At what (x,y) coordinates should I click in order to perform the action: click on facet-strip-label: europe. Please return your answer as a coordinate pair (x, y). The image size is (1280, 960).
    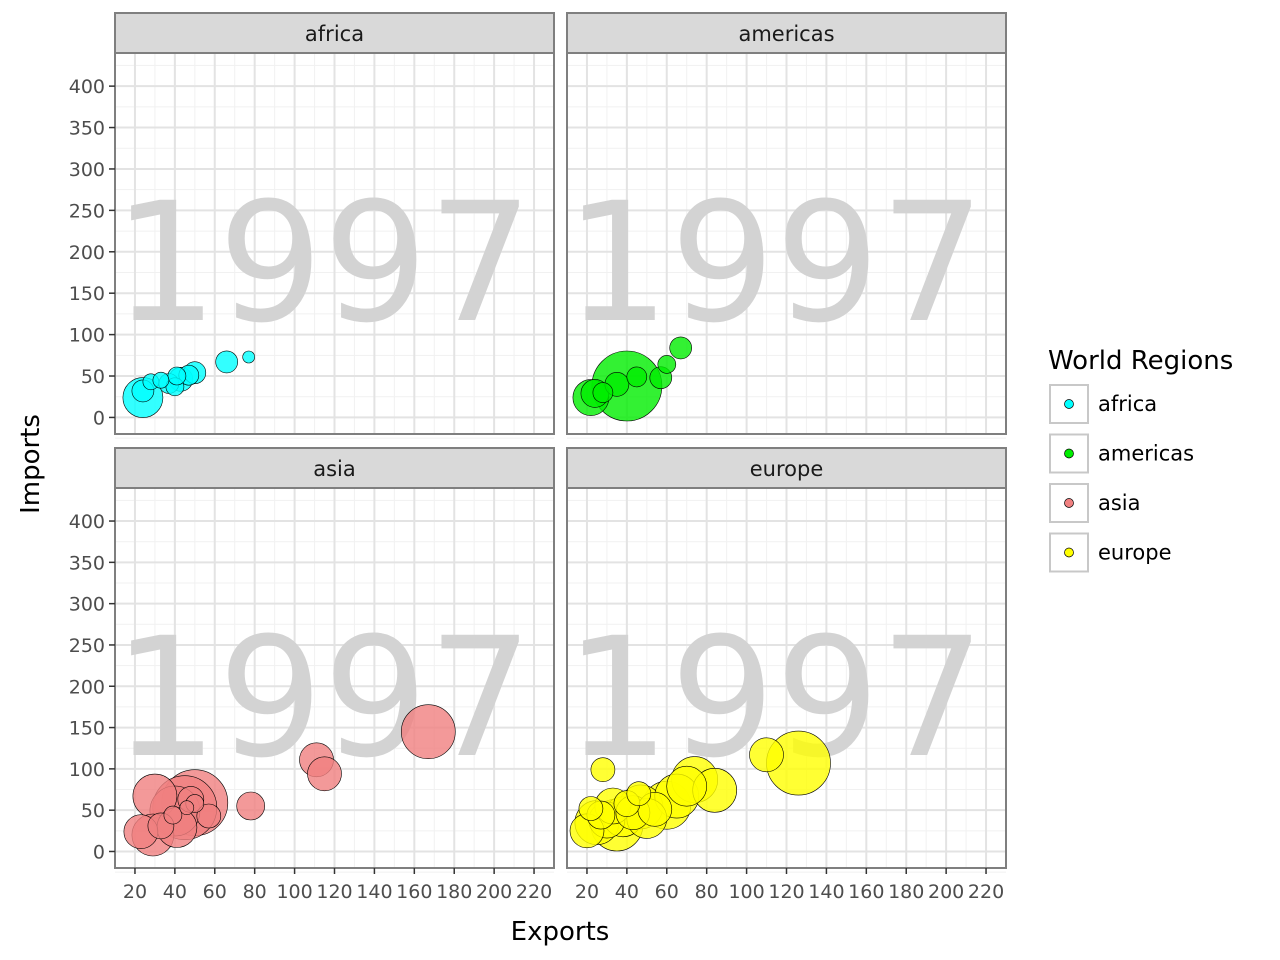
    Looking at the image, I should click on (787, 469).